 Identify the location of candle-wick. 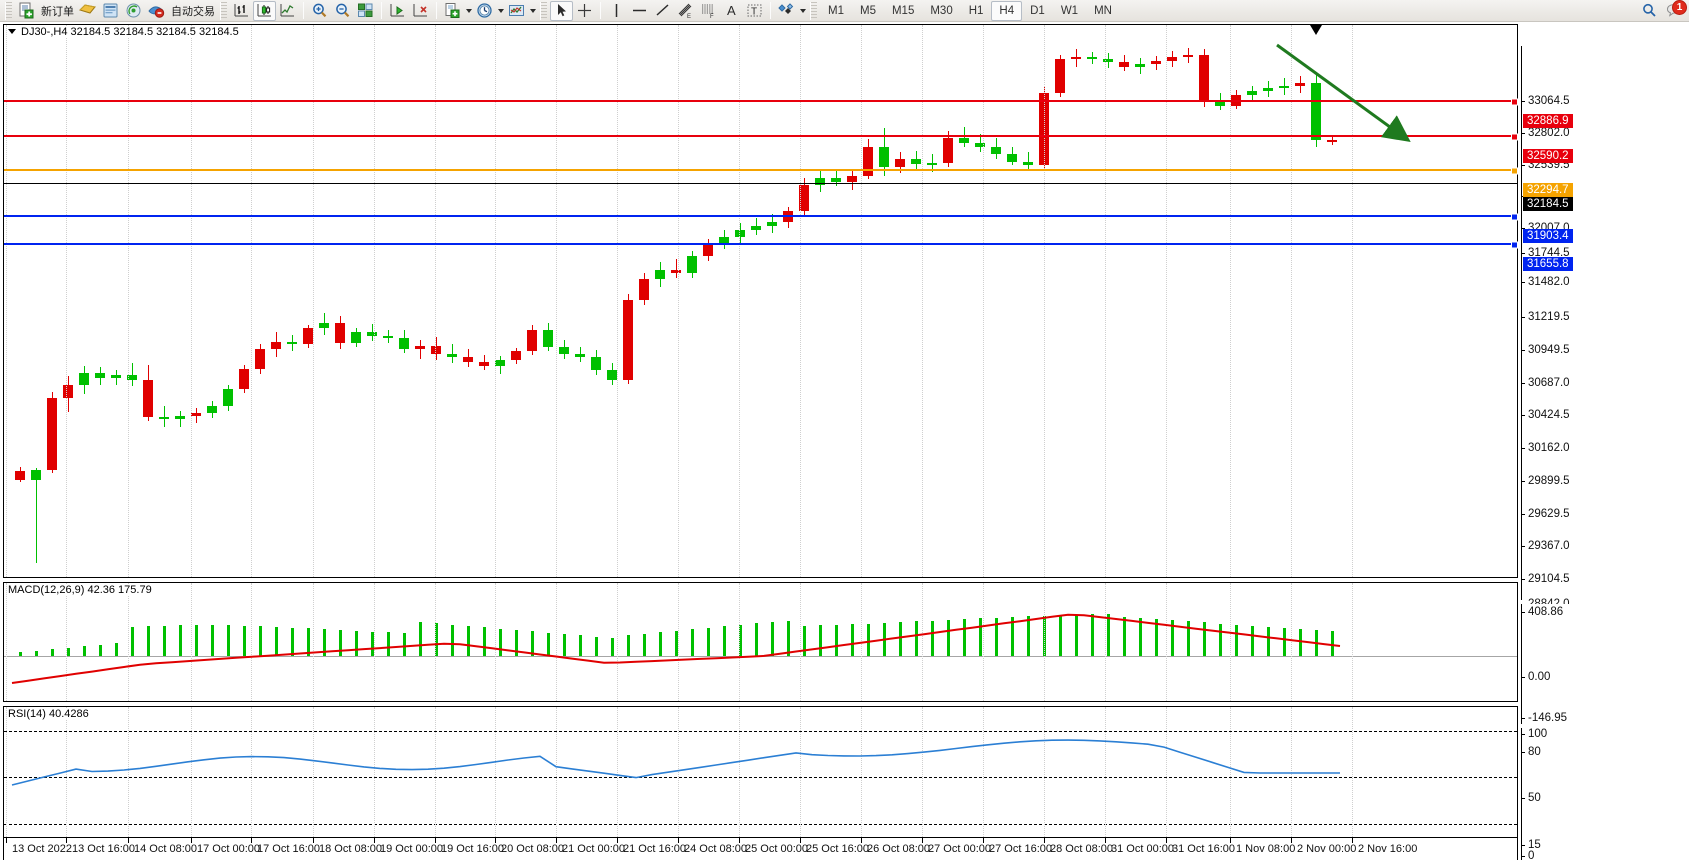
(372, 332).